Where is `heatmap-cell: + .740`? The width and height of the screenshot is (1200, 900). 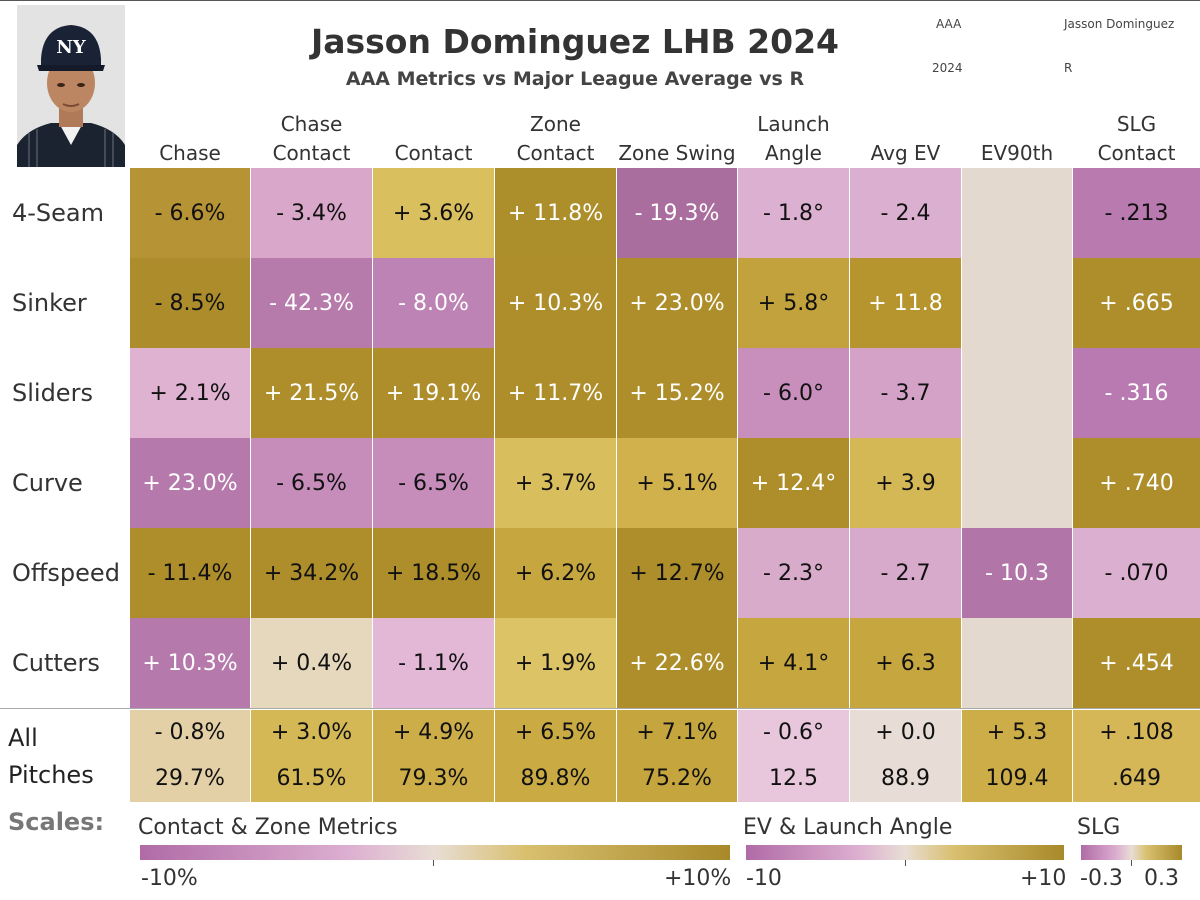
heatmap-cell: + .740 is located at coordinates (1136, 483).